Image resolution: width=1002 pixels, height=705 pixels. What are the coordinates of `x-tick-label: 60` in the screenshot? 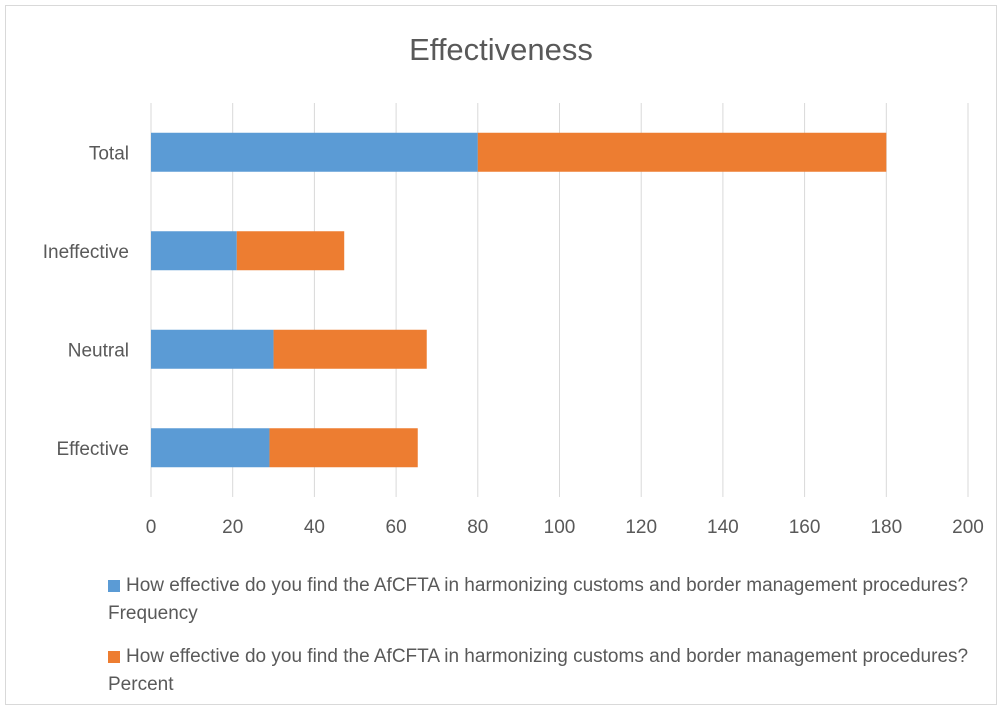 It's located at (396, 527).